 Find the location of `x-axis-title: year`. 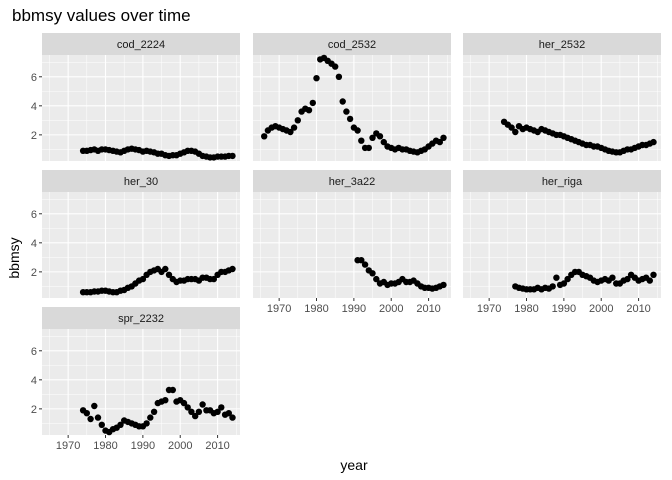

x-axis-title: year is located at coordinates (354, 465).